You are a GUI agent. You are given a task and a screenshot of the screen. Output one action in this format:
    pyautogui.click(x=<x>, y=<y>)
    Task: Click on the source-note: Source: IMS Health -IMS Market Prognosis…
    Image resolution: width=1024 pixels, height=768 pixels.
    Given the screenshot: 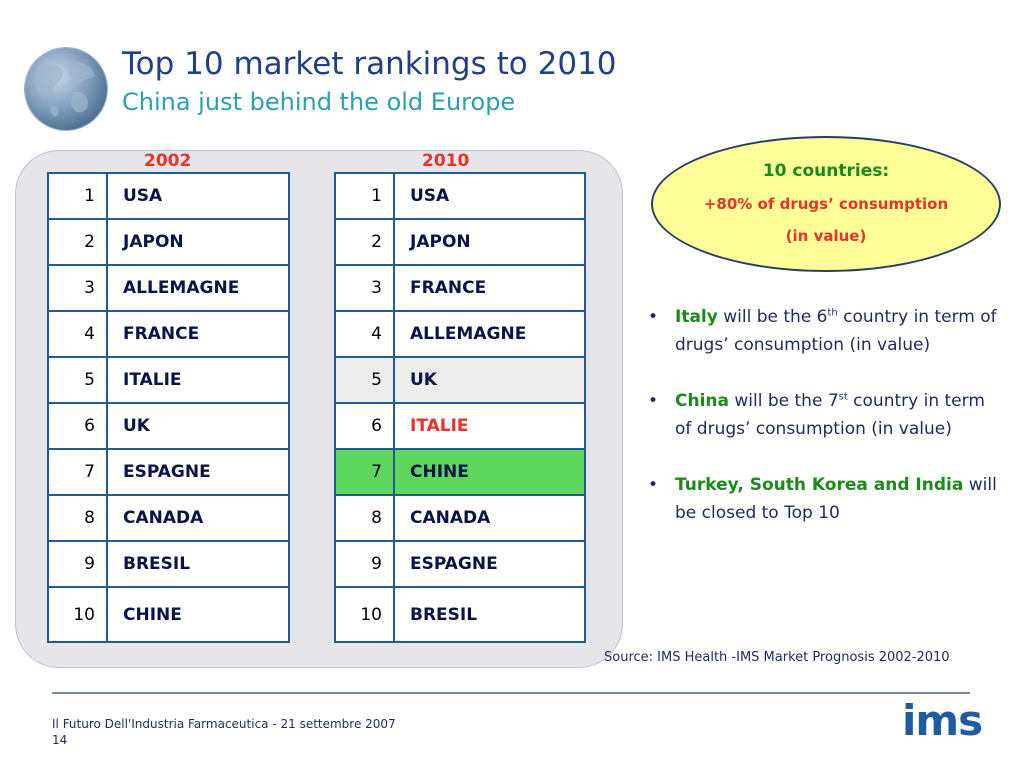 What is the action you would take?
    pyautogui.click(x=777, y=657)
    